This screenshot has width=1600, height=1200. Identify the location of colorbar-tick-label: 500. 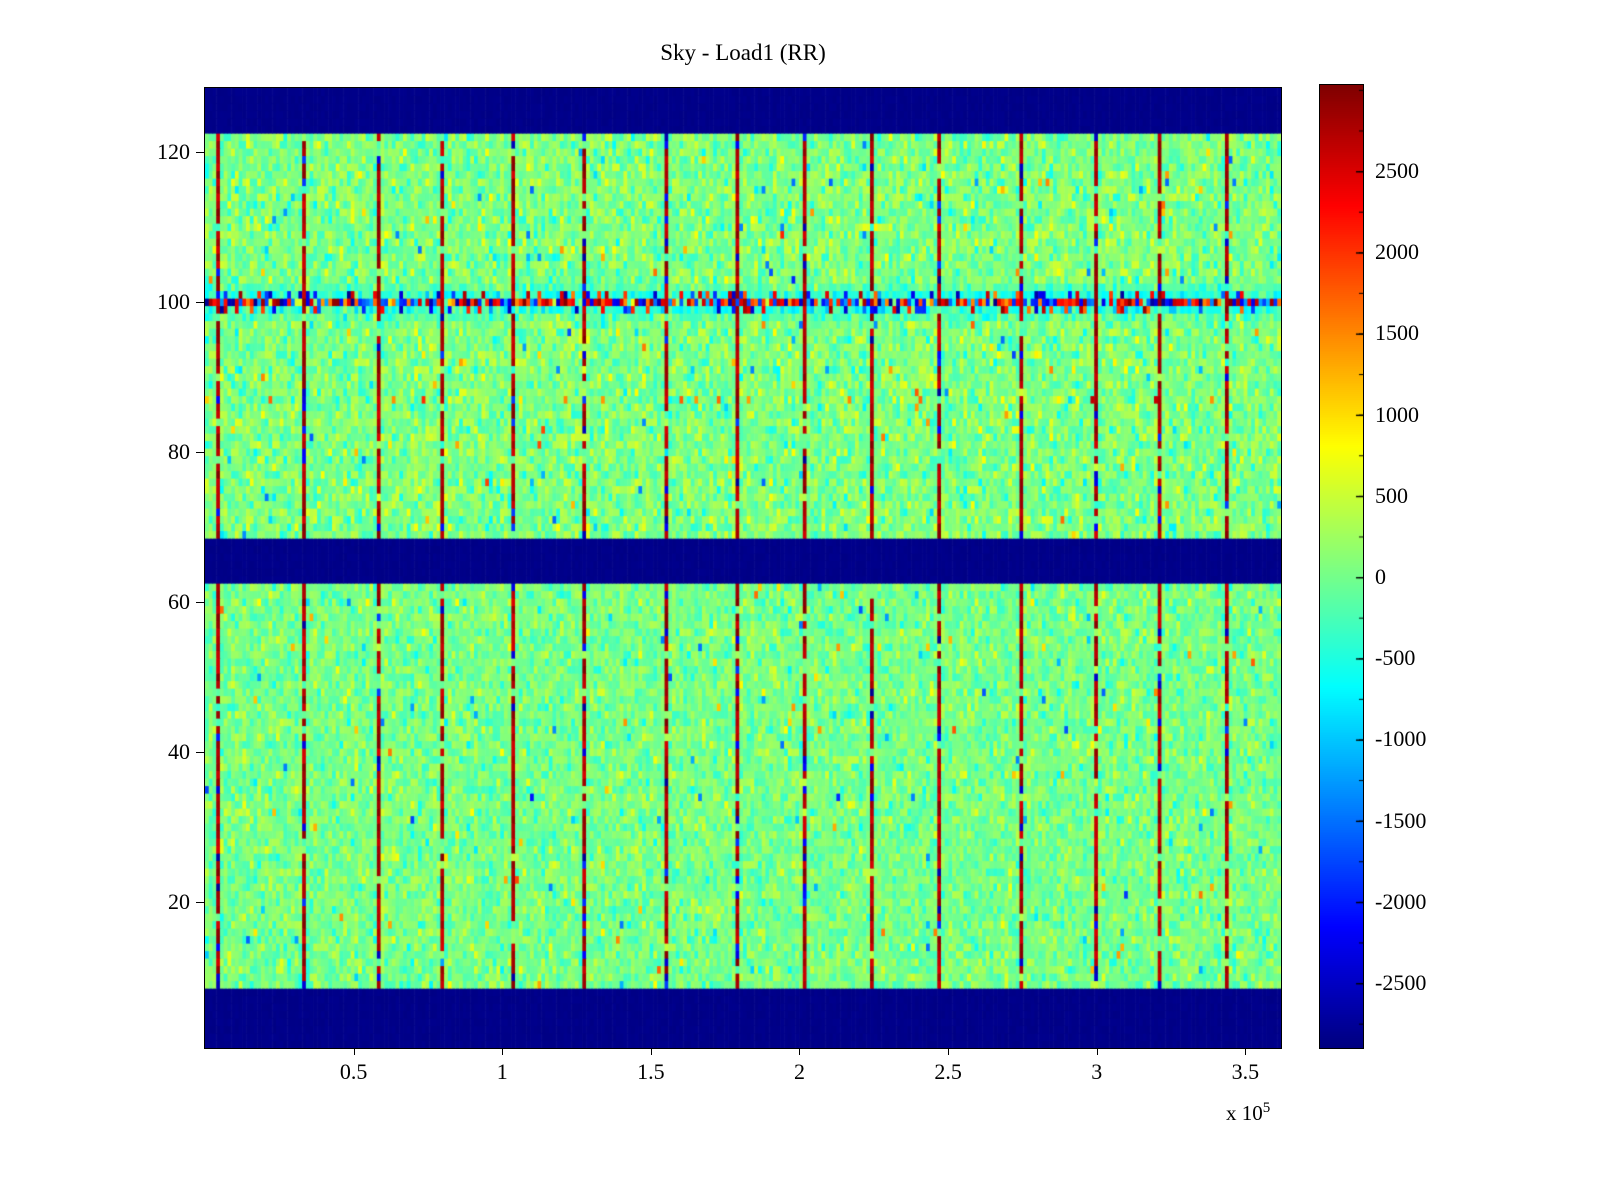
(1391, 495).